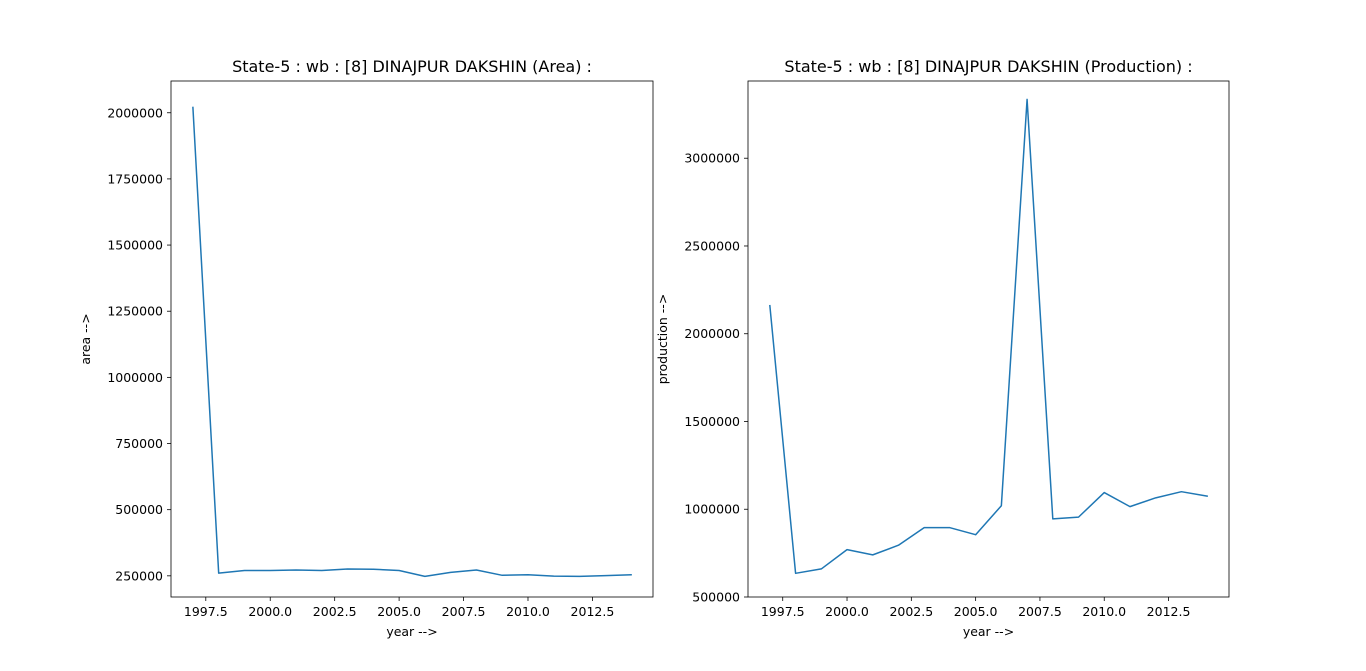 The image size is (1366, 671). I want to click on y-tick-label: 1750000, so click(135, 178).